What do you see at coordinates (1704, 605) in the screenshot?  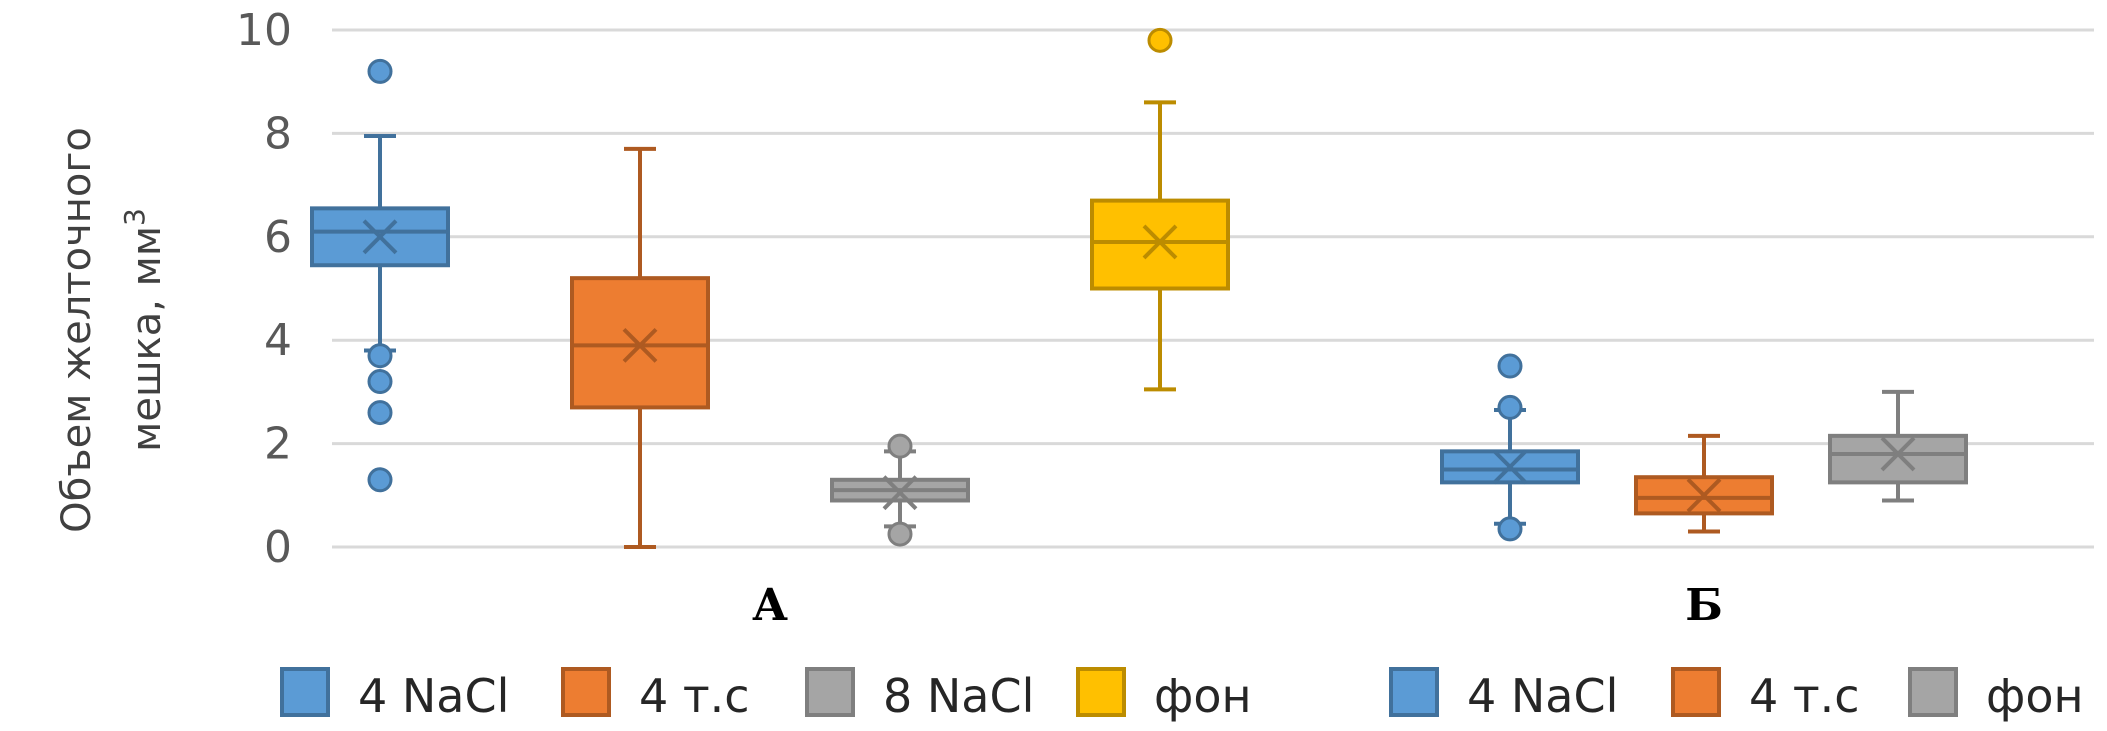 I see `group-label: Б` at bounding box center [1704, 605].